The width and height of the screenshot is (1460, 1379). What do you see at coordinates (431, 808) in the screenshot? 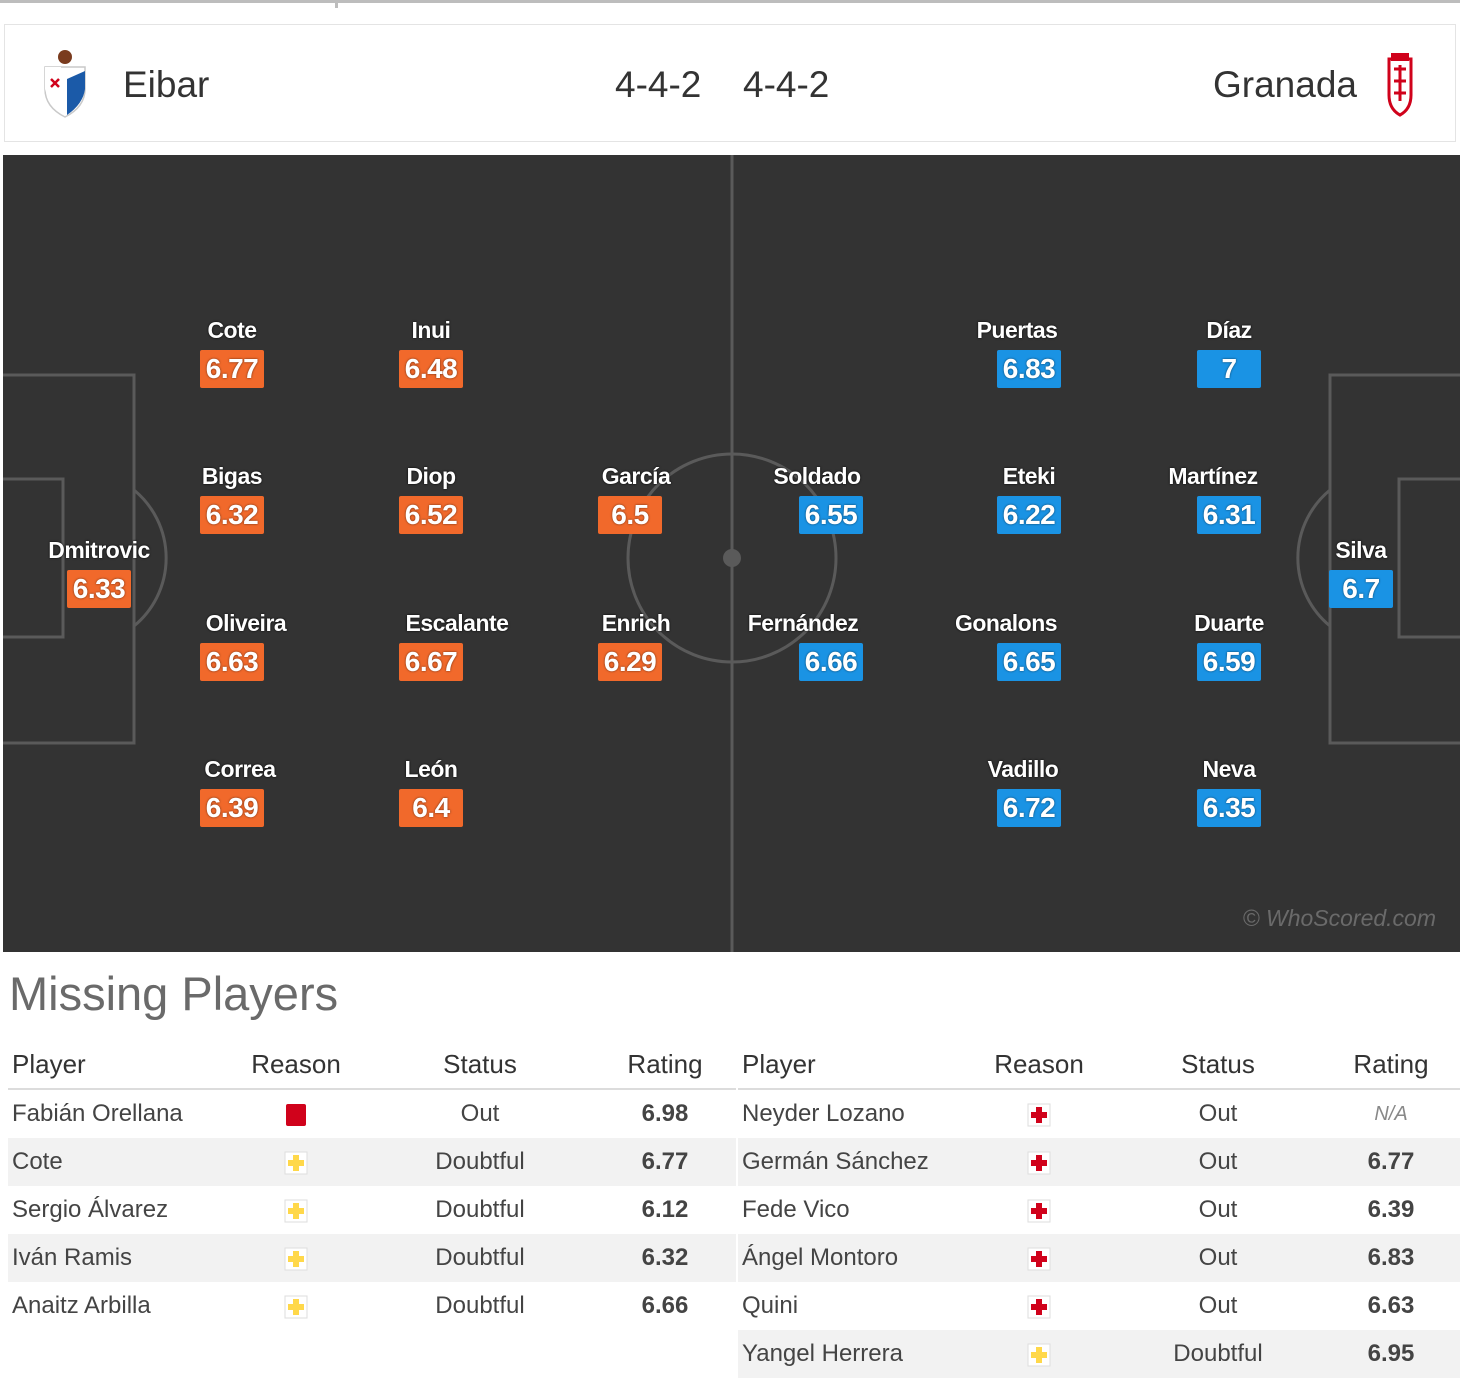
I see `player-rating: 6.4` at bounding box center [431, 808].